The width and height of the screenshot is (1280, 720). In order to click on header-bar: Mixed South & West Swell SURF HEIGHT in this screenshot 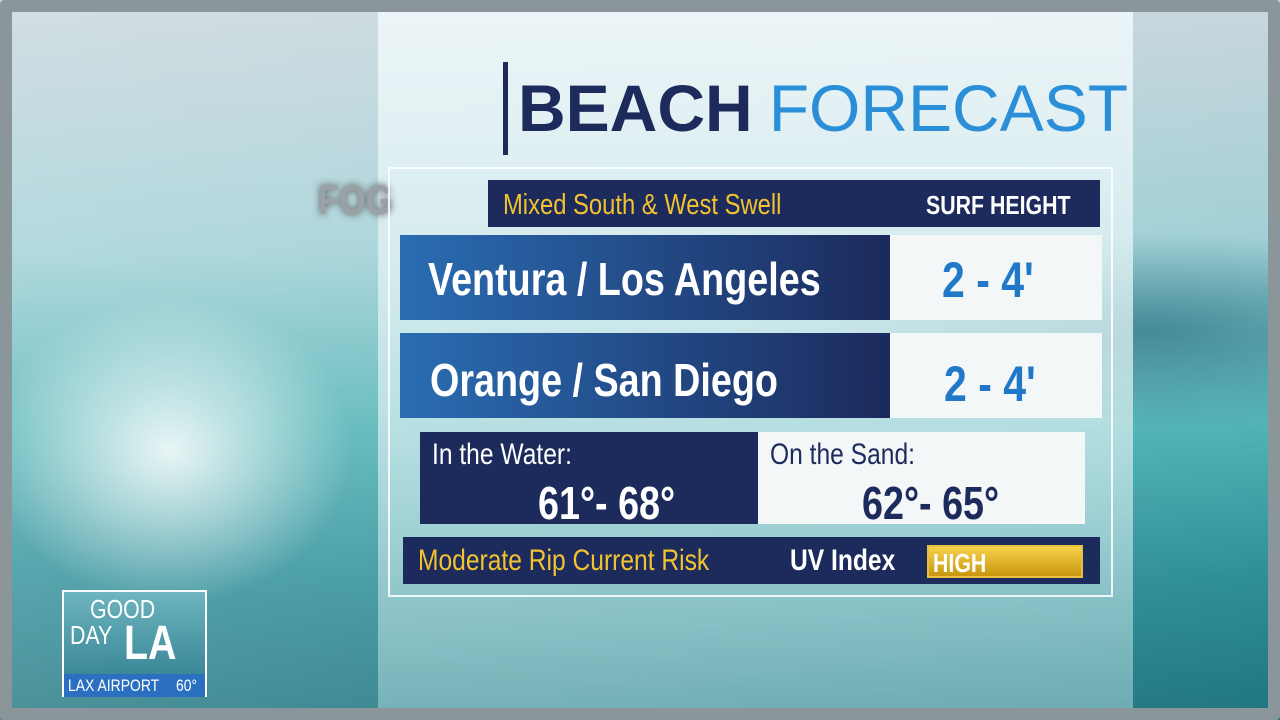, I will do `click(794, 203)`.